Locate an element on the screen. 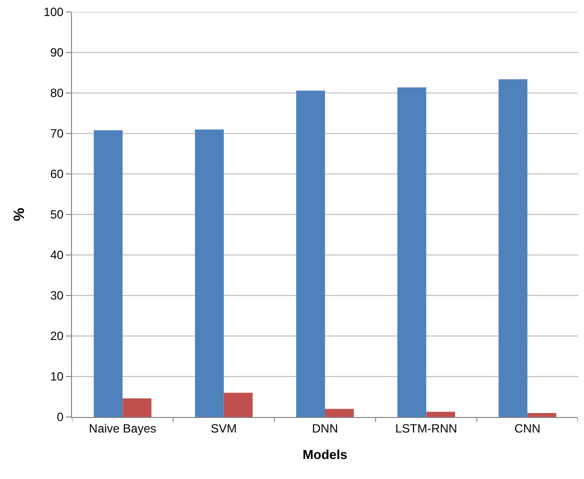  y-tick-label: 20 is located at coordinates (57, 336).